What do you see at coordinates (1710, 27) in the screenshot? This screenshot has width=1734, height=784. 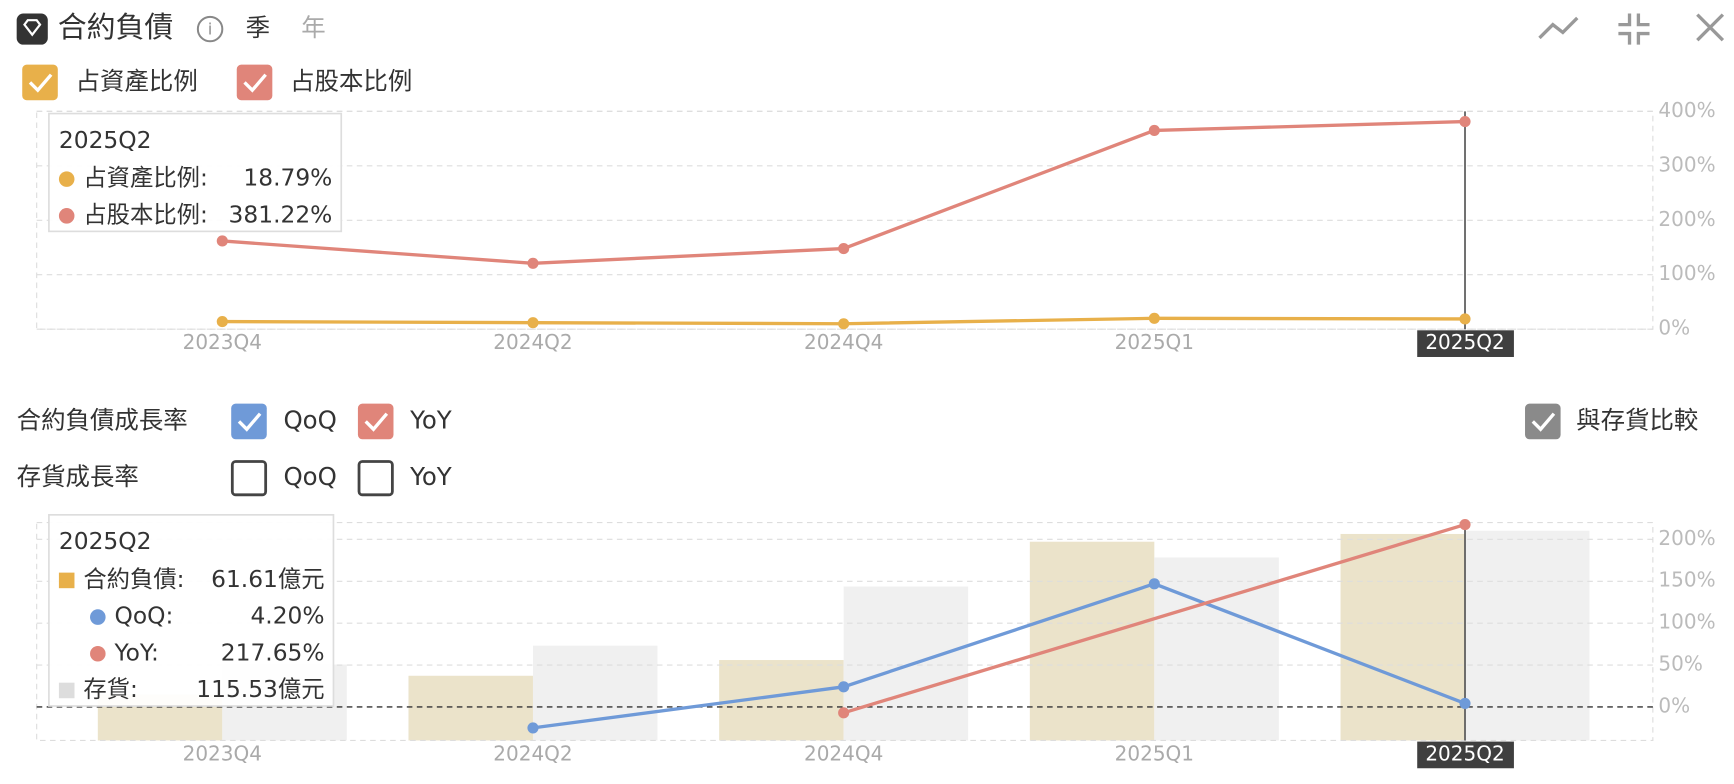 I see `close-button` at bounding box center [1710, 27].